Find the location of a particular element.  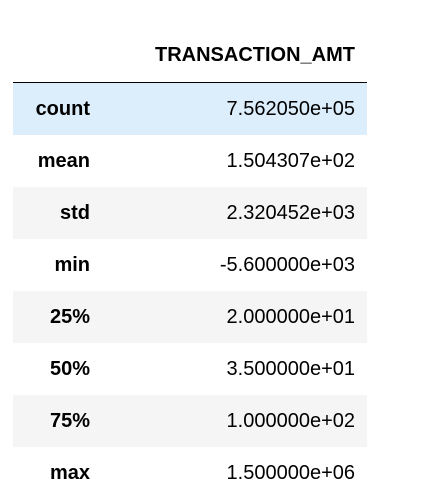

row-label: 50% is located at coordinates (69, 368).